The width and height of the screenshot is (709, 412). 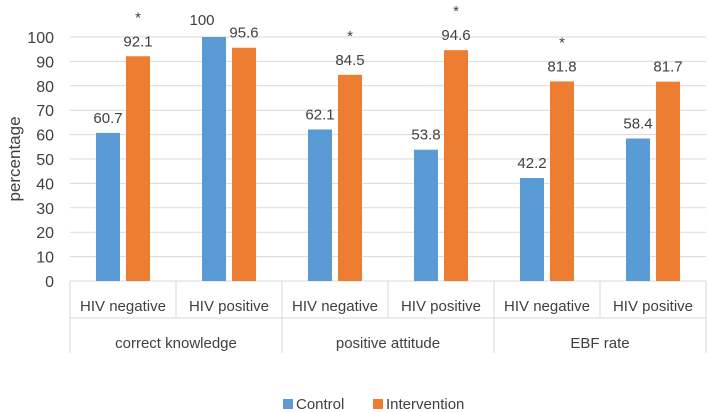 What do you see at coordinates (599, 343) in the screenshot?
I see `group-label: EBF rate` at bounding box center [599, 343].